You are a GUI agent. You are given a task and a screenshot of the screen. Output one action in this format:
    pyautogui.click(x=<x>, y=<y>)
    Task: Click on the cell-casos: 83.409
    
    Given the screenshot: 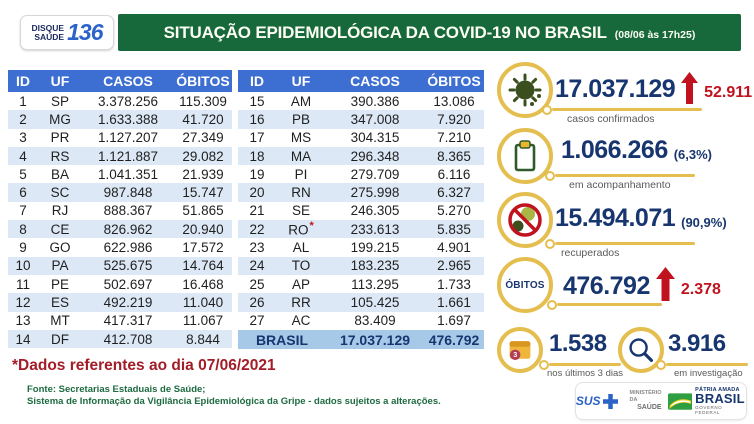 What is the action you would take?
    pyautogui.click(x=375, y=321)
    